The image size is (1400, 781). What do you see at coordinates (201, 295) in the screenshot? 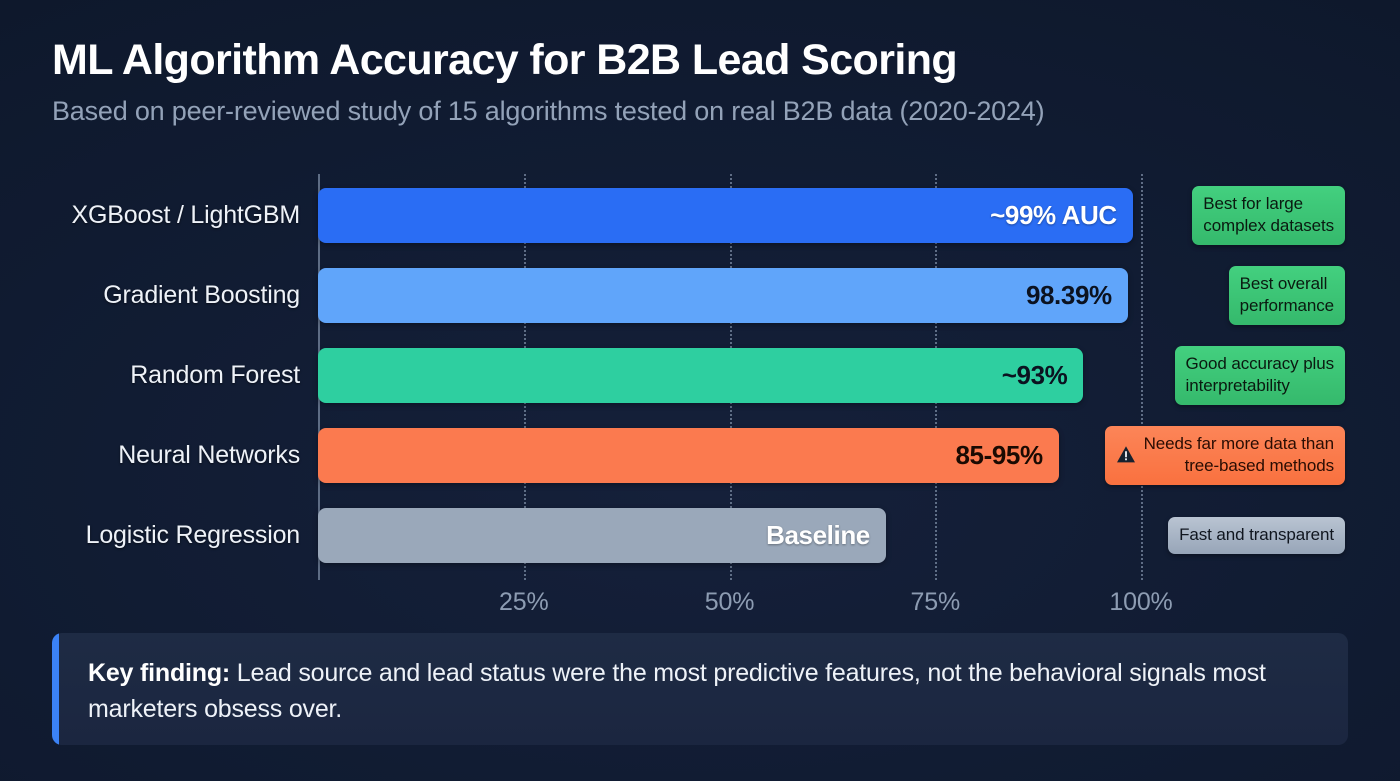
I see `category-label-gradient-boosting: Gradient Boosting` at bounding box center [201, 295].